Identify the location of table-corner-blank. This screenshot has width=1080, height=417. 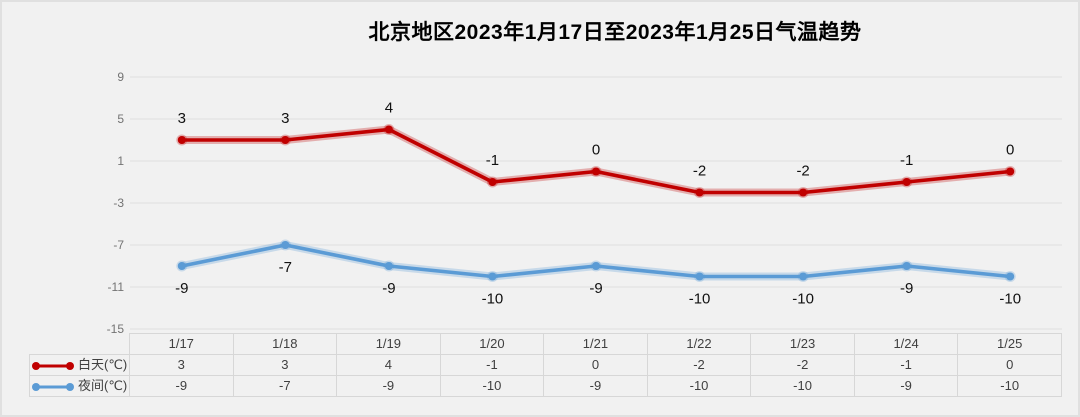
(80, 344).